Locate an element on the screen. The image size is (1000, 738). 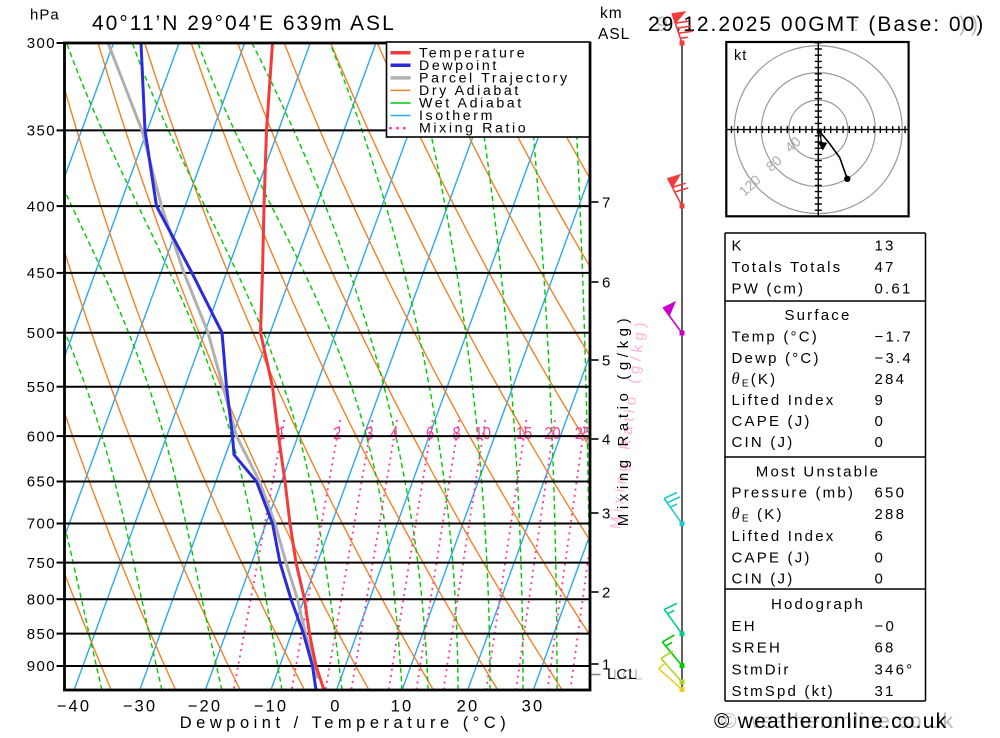
svg-text: 284 is located at coordinates (891, 379).